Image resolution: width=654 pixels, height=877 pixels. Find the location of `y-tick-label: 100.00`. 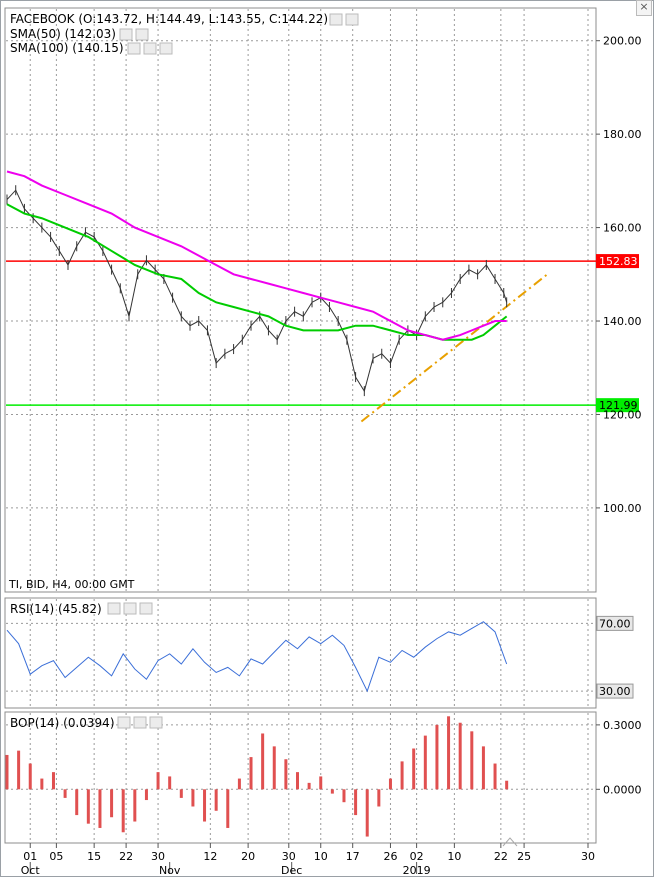

y-tick-label: 100.00 is located at coordinates (622, 508).